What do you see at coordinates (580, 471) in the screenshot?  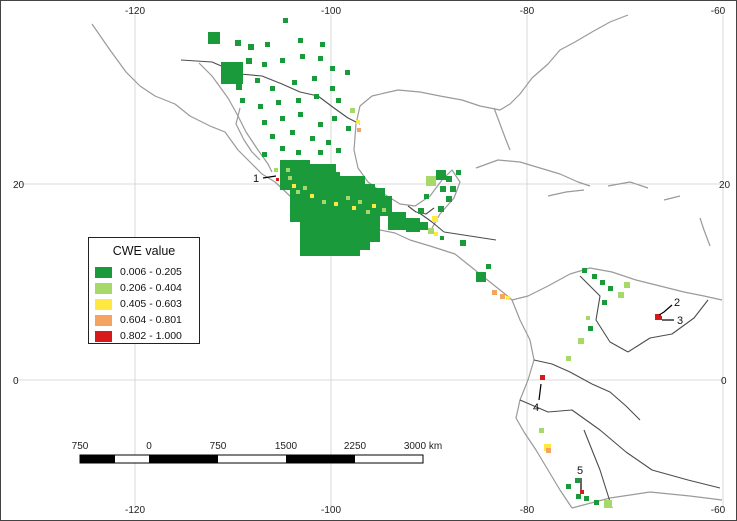 I see `callout-5: 5` at bounding box center [580, 471].